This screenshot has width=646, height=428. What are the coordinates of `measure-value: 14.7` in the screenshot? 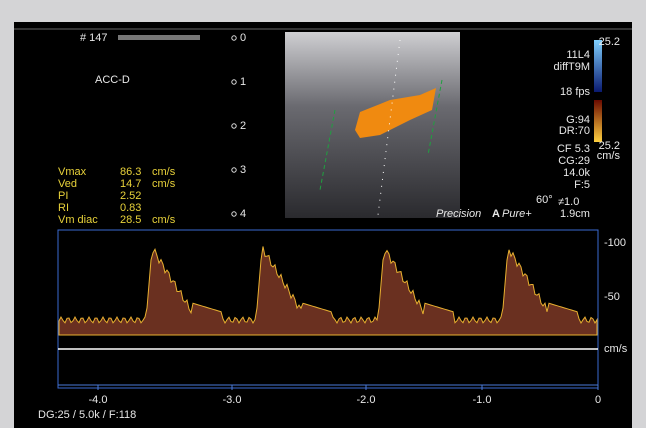 It's located at (130, 184).